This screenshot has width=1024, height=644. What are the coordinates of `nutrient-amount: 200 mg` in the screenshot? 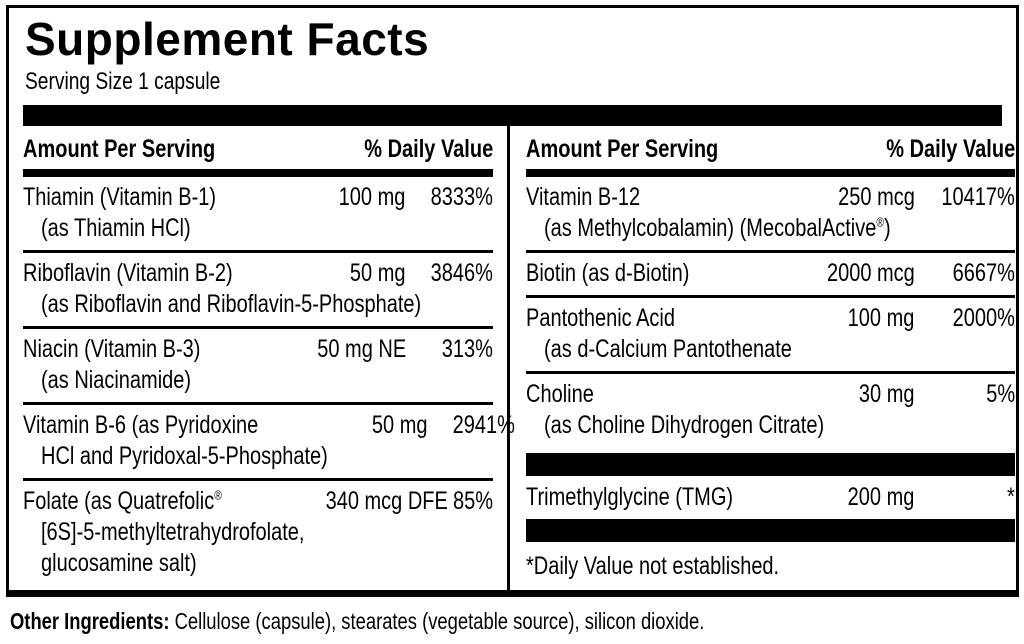 It's located at (881, 497).